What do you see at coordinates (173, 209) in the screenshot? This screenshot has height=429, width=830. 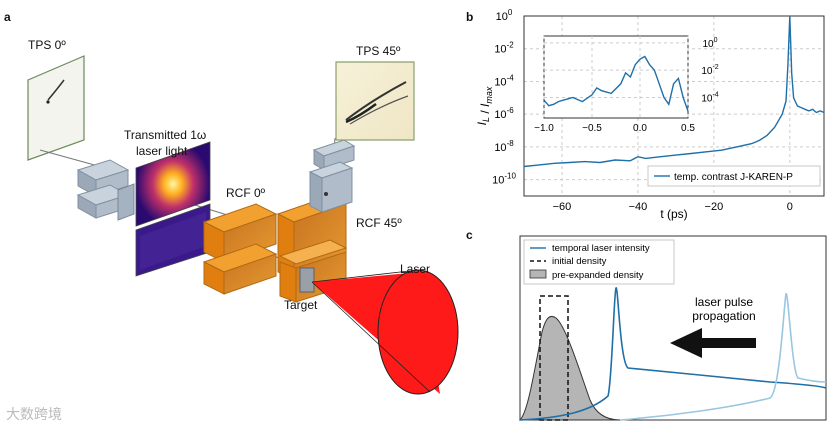 I see `transmitted-light-screens` at bounding box center [173, 209].